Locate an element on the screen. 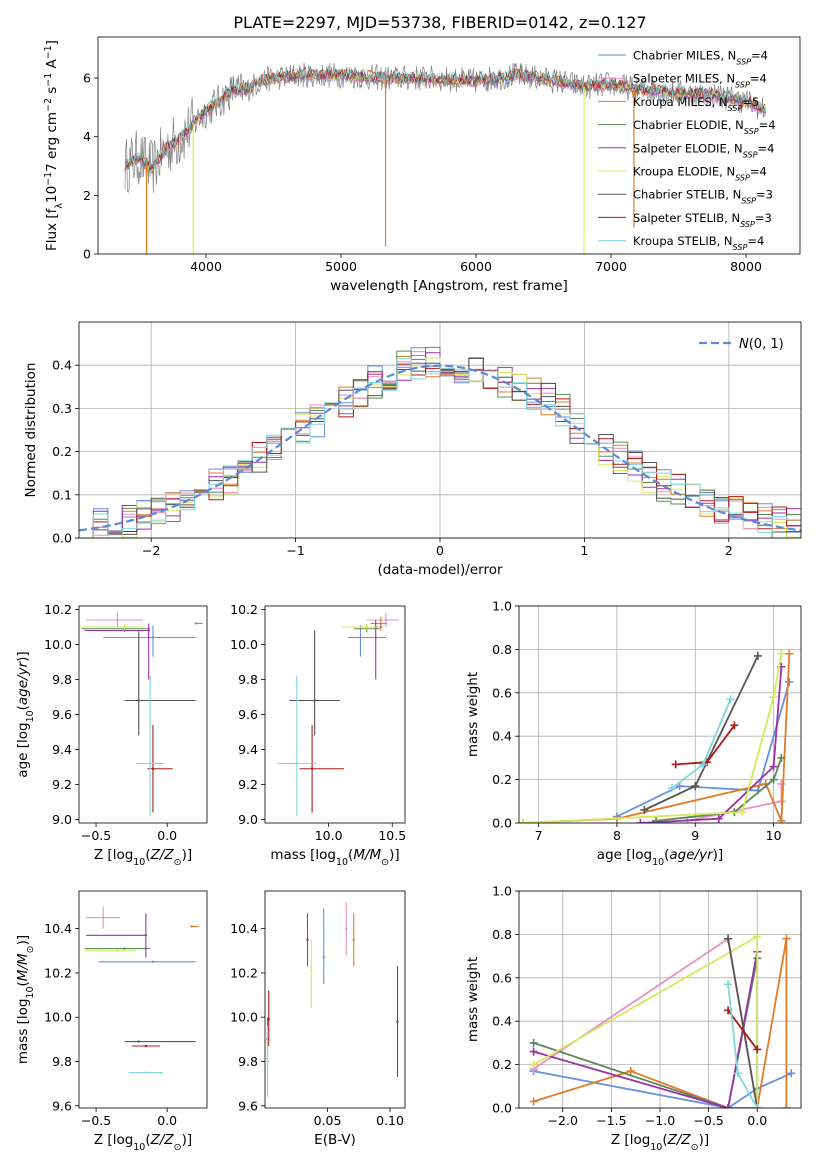  x-tick-label: 10.5 is located at coordinates (392, 835).